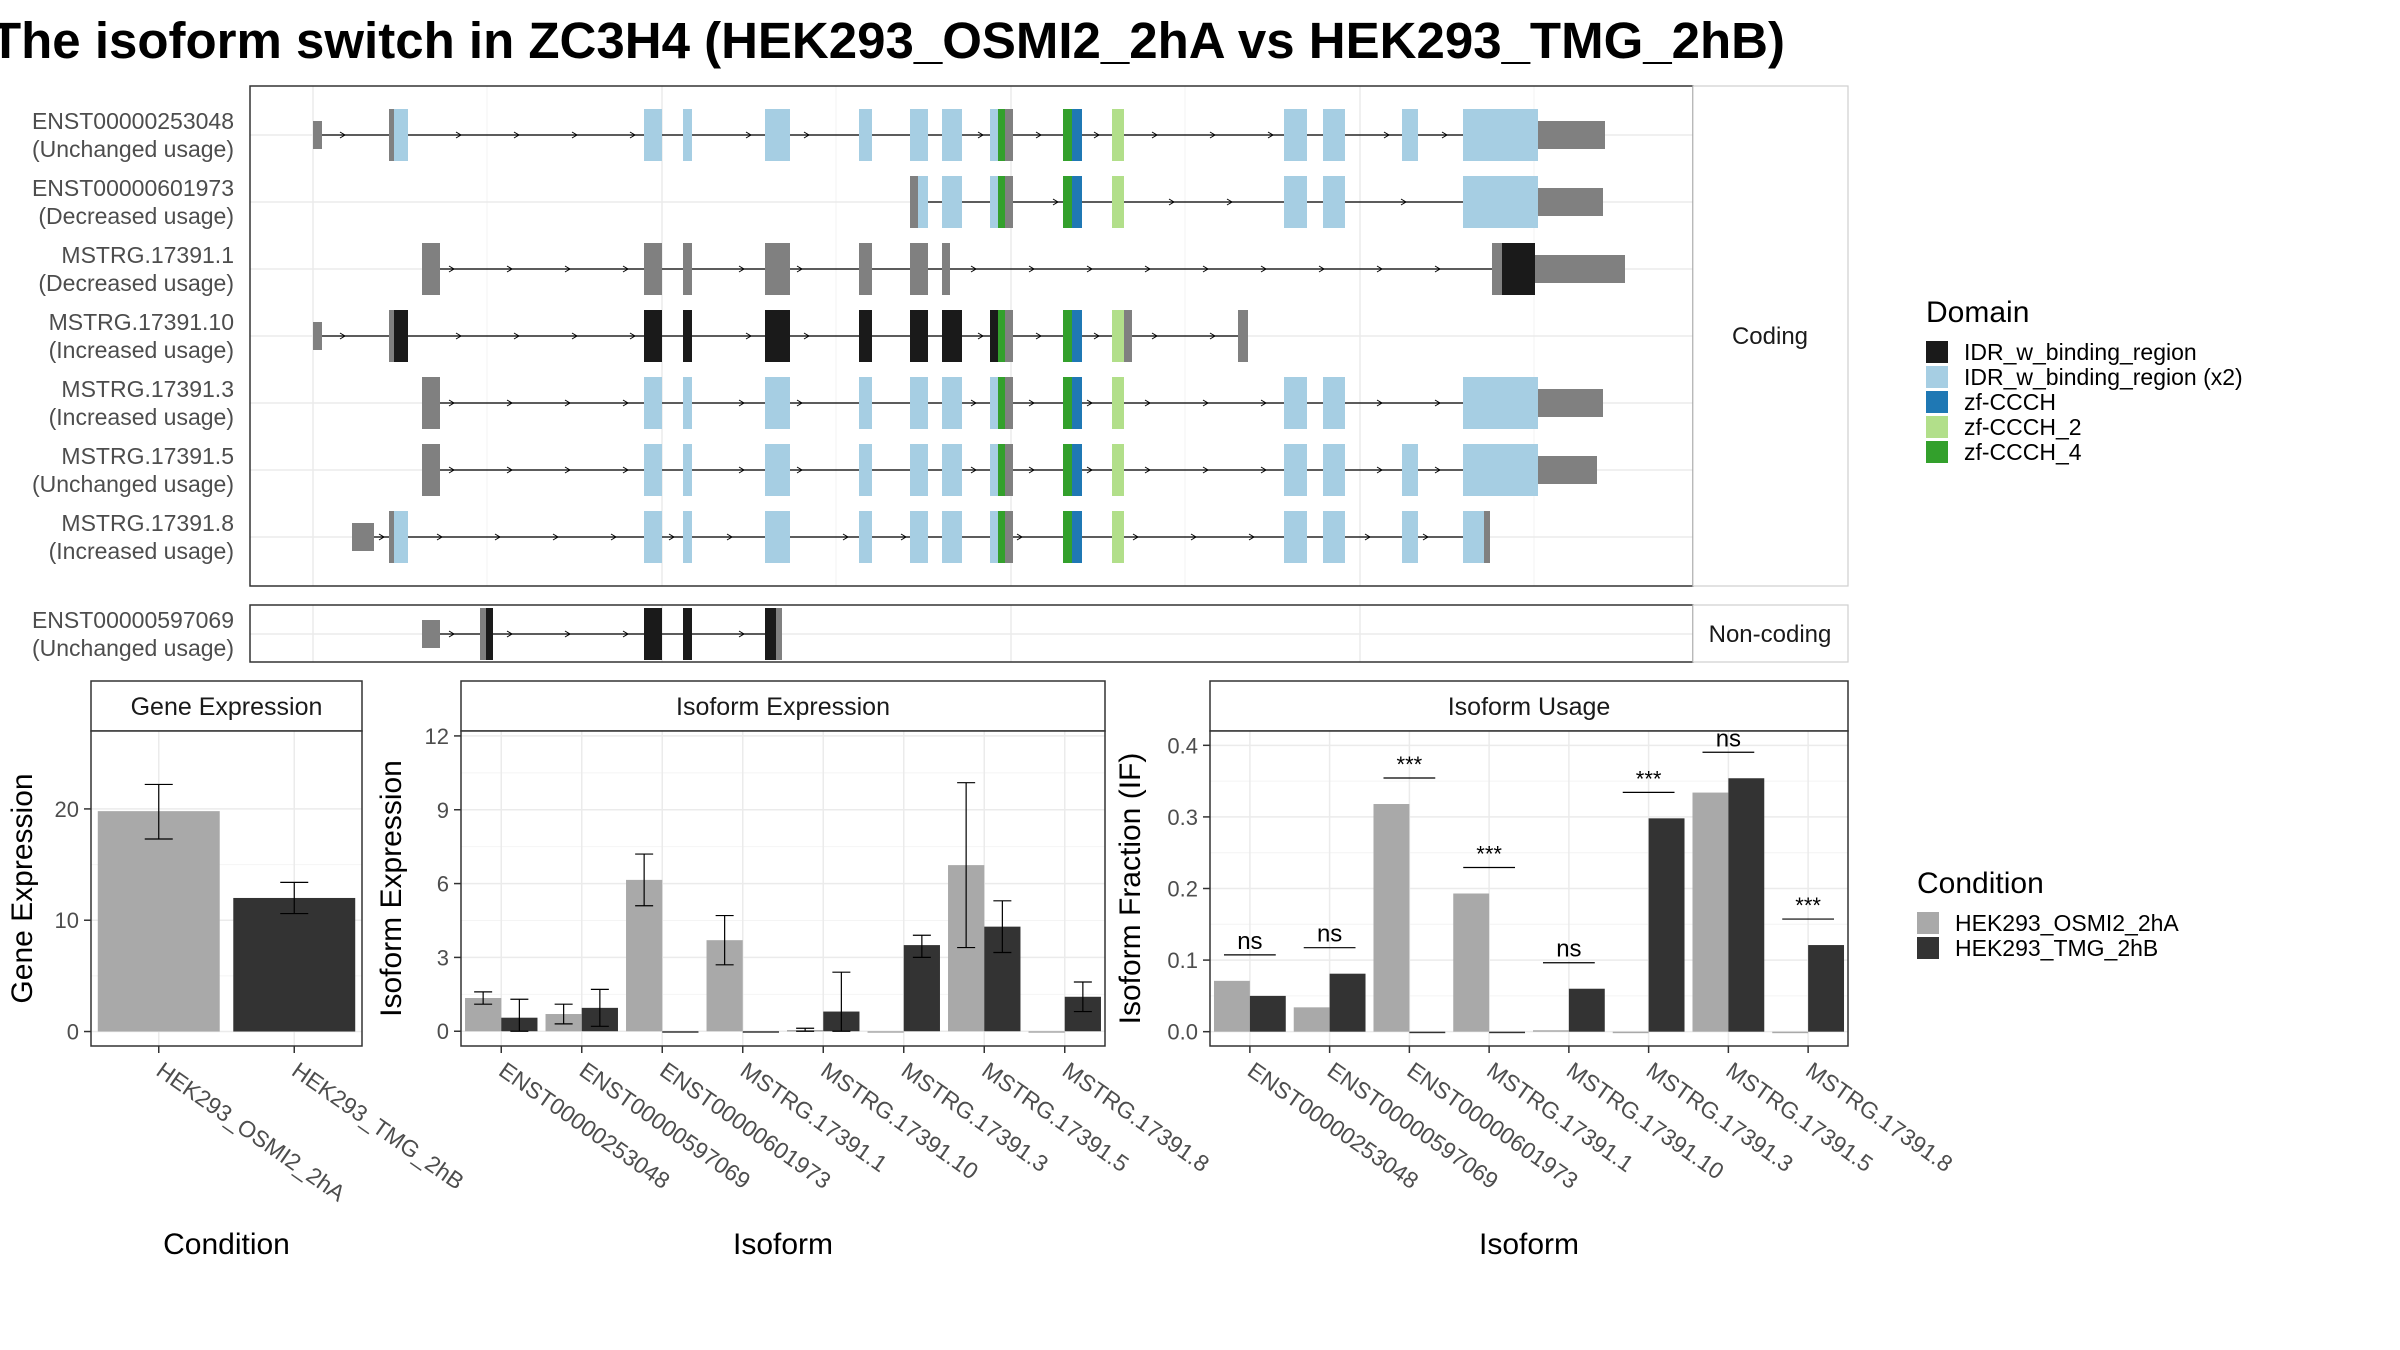 The width and height of the screenshot is (2400, 1350). I want to click on transcript-usage-label: (Decreased usage), so click(136, 216).